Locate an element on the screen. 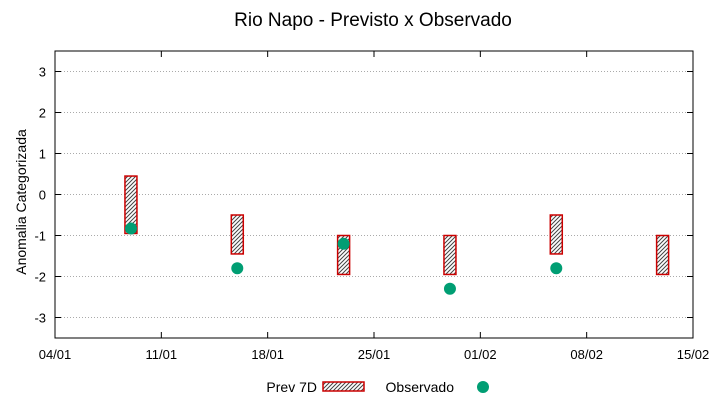 Image resolution: width=720 pixels, height=400 pixels. legend: Prev 7D Observado is located at coordinates (377, 387).